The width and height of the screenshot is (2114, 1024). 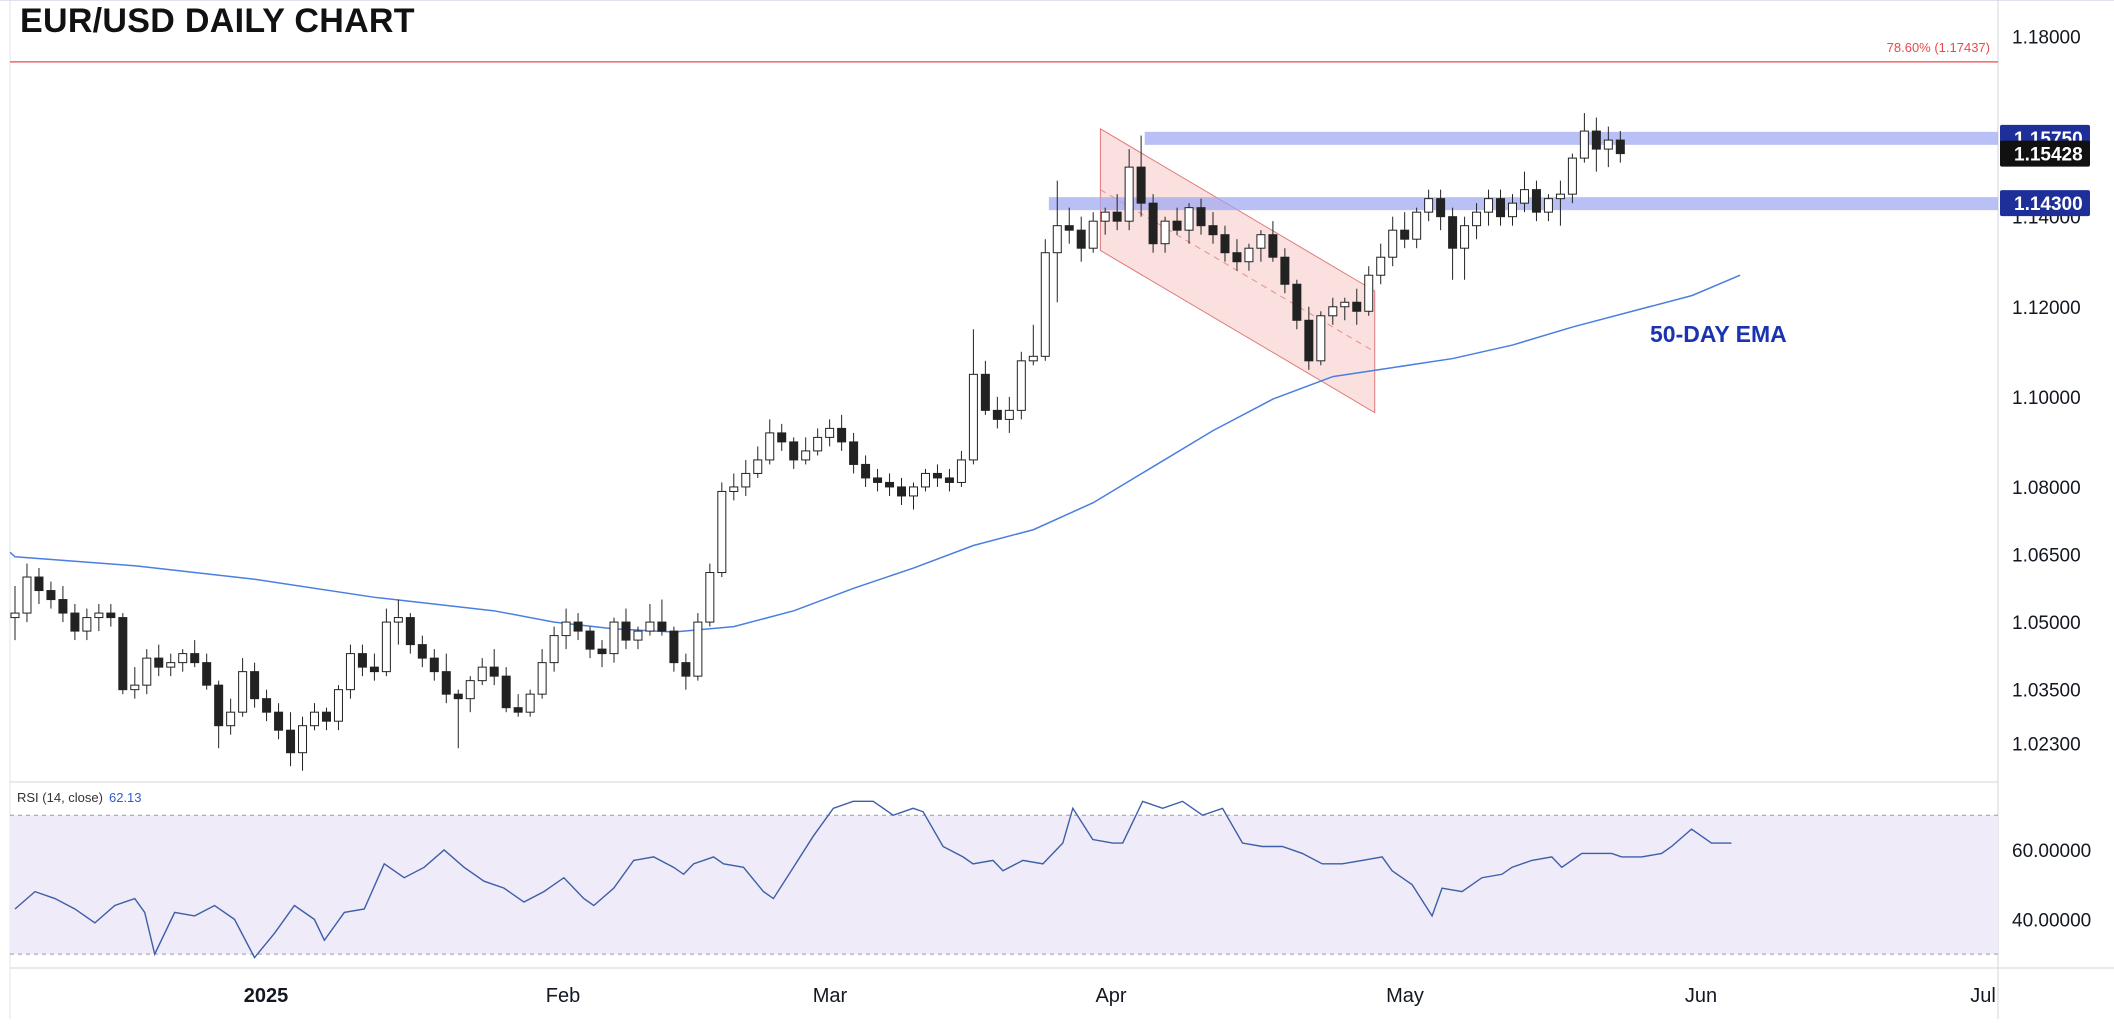 I want to click on zone-price-label: 1.14300, so click(x=2048, y=204).